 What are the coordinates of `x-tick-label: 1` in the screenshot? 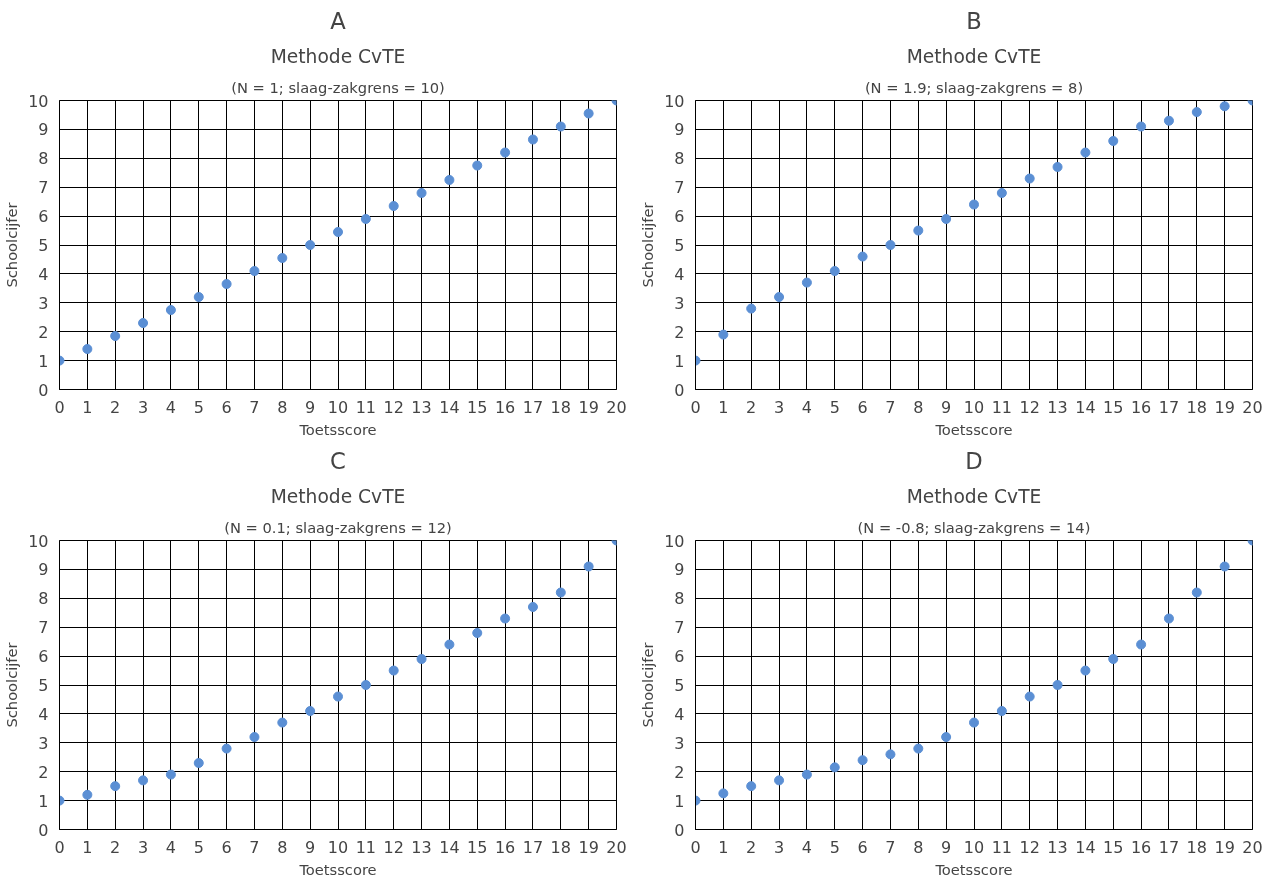 It's located at (87, 407).